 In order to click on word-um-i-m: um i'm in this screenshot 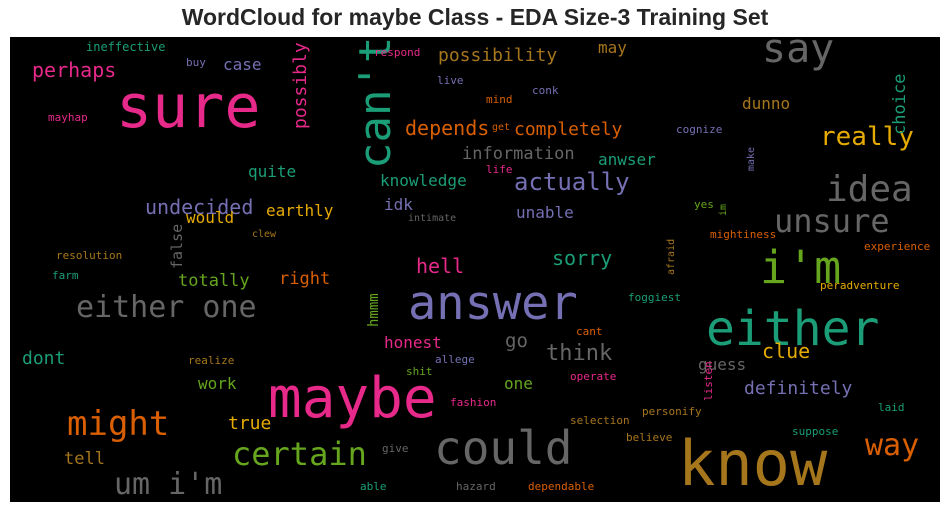, I will do `click(168, 484)`.